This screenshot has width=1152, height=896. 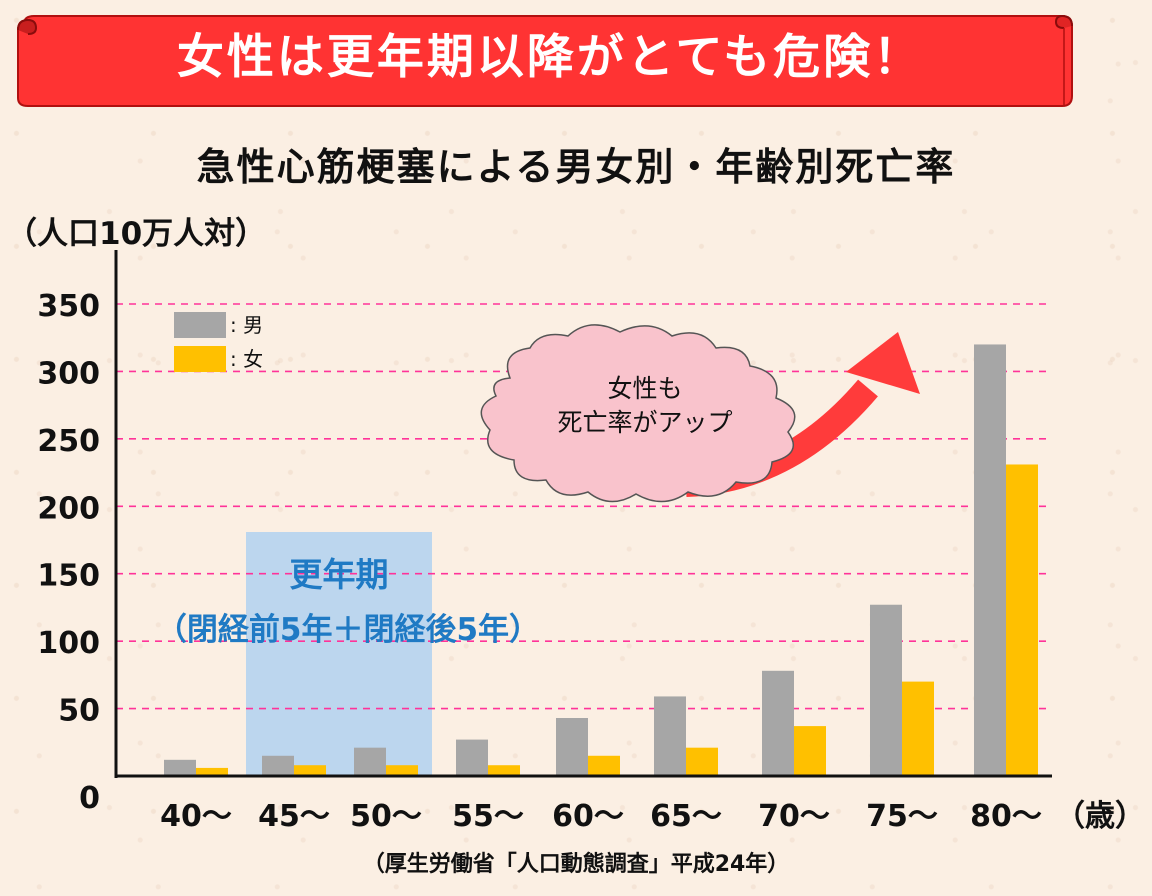 What do you see at coordinates (247, 359) in the screenshot?
I see `legend-label-female: : 女` at bounding box center [247, 359].